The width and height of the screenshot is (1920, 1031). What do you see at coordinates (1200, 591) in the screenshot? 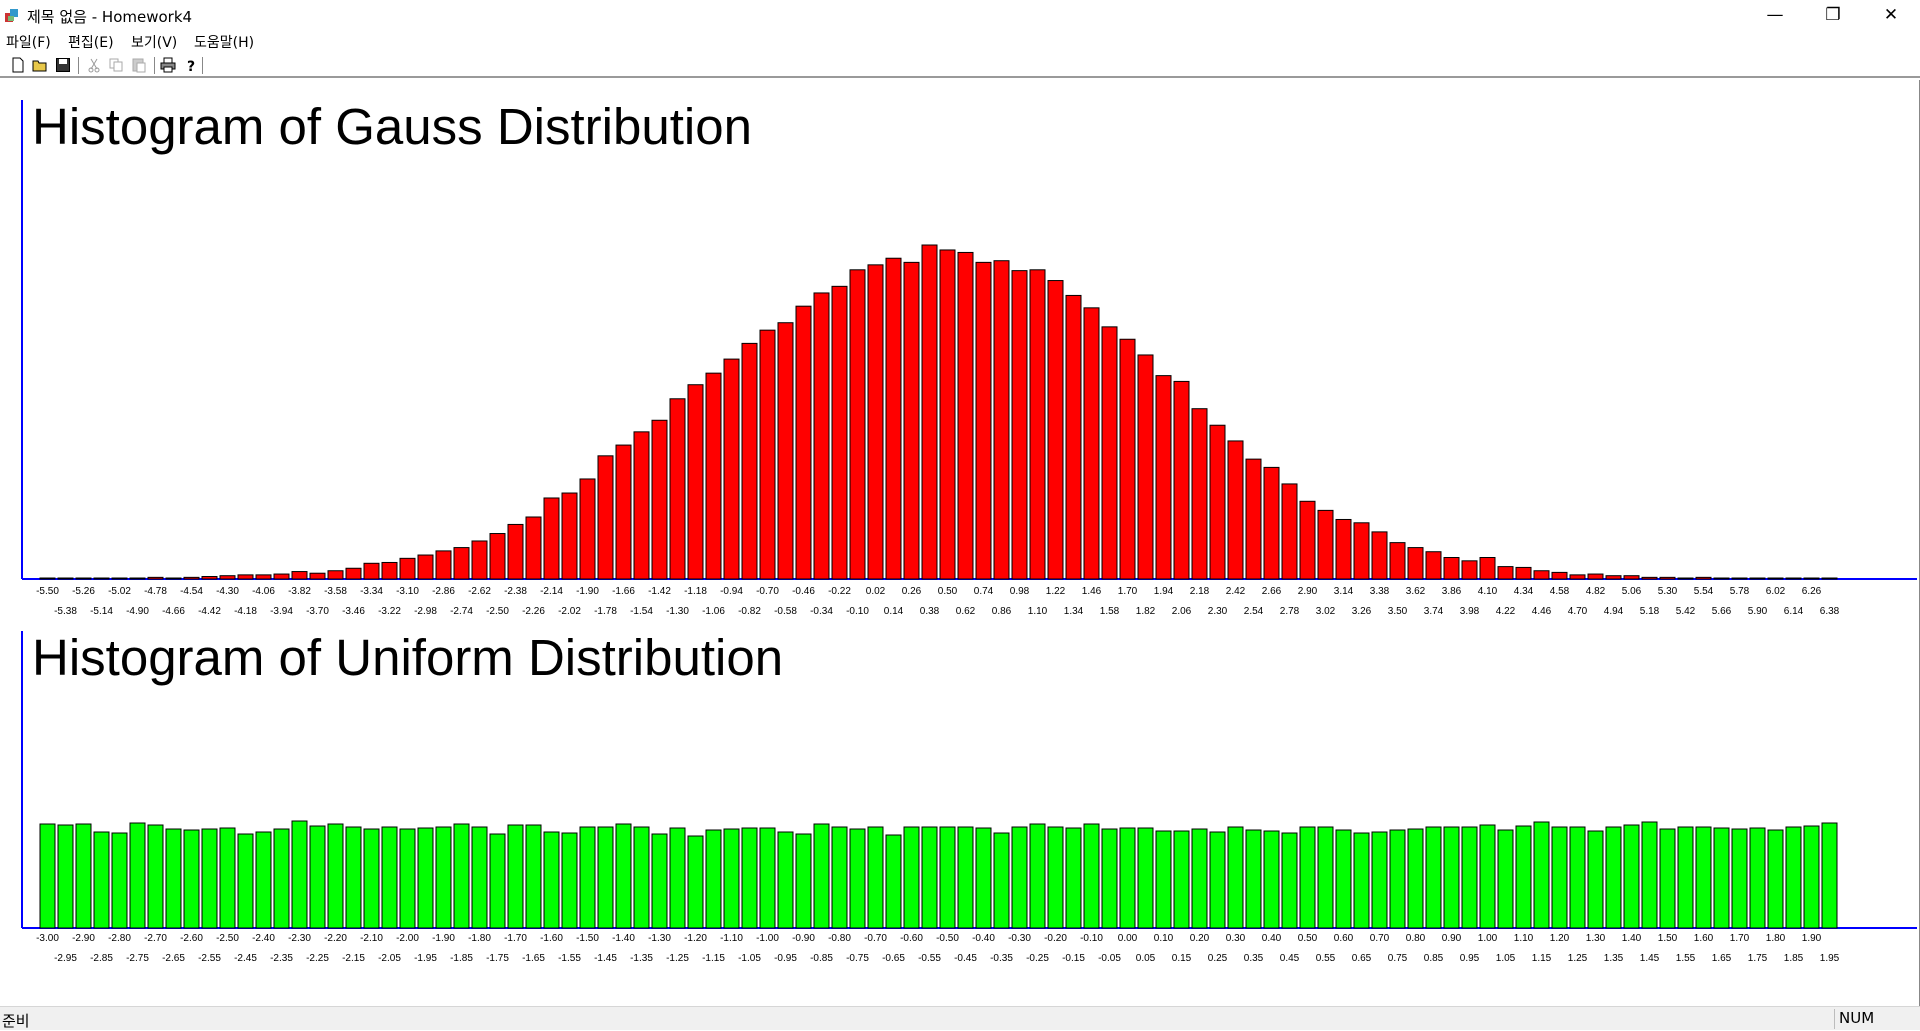
I see `x-tick-label: 2.18` at bounding box center [1200, 591].